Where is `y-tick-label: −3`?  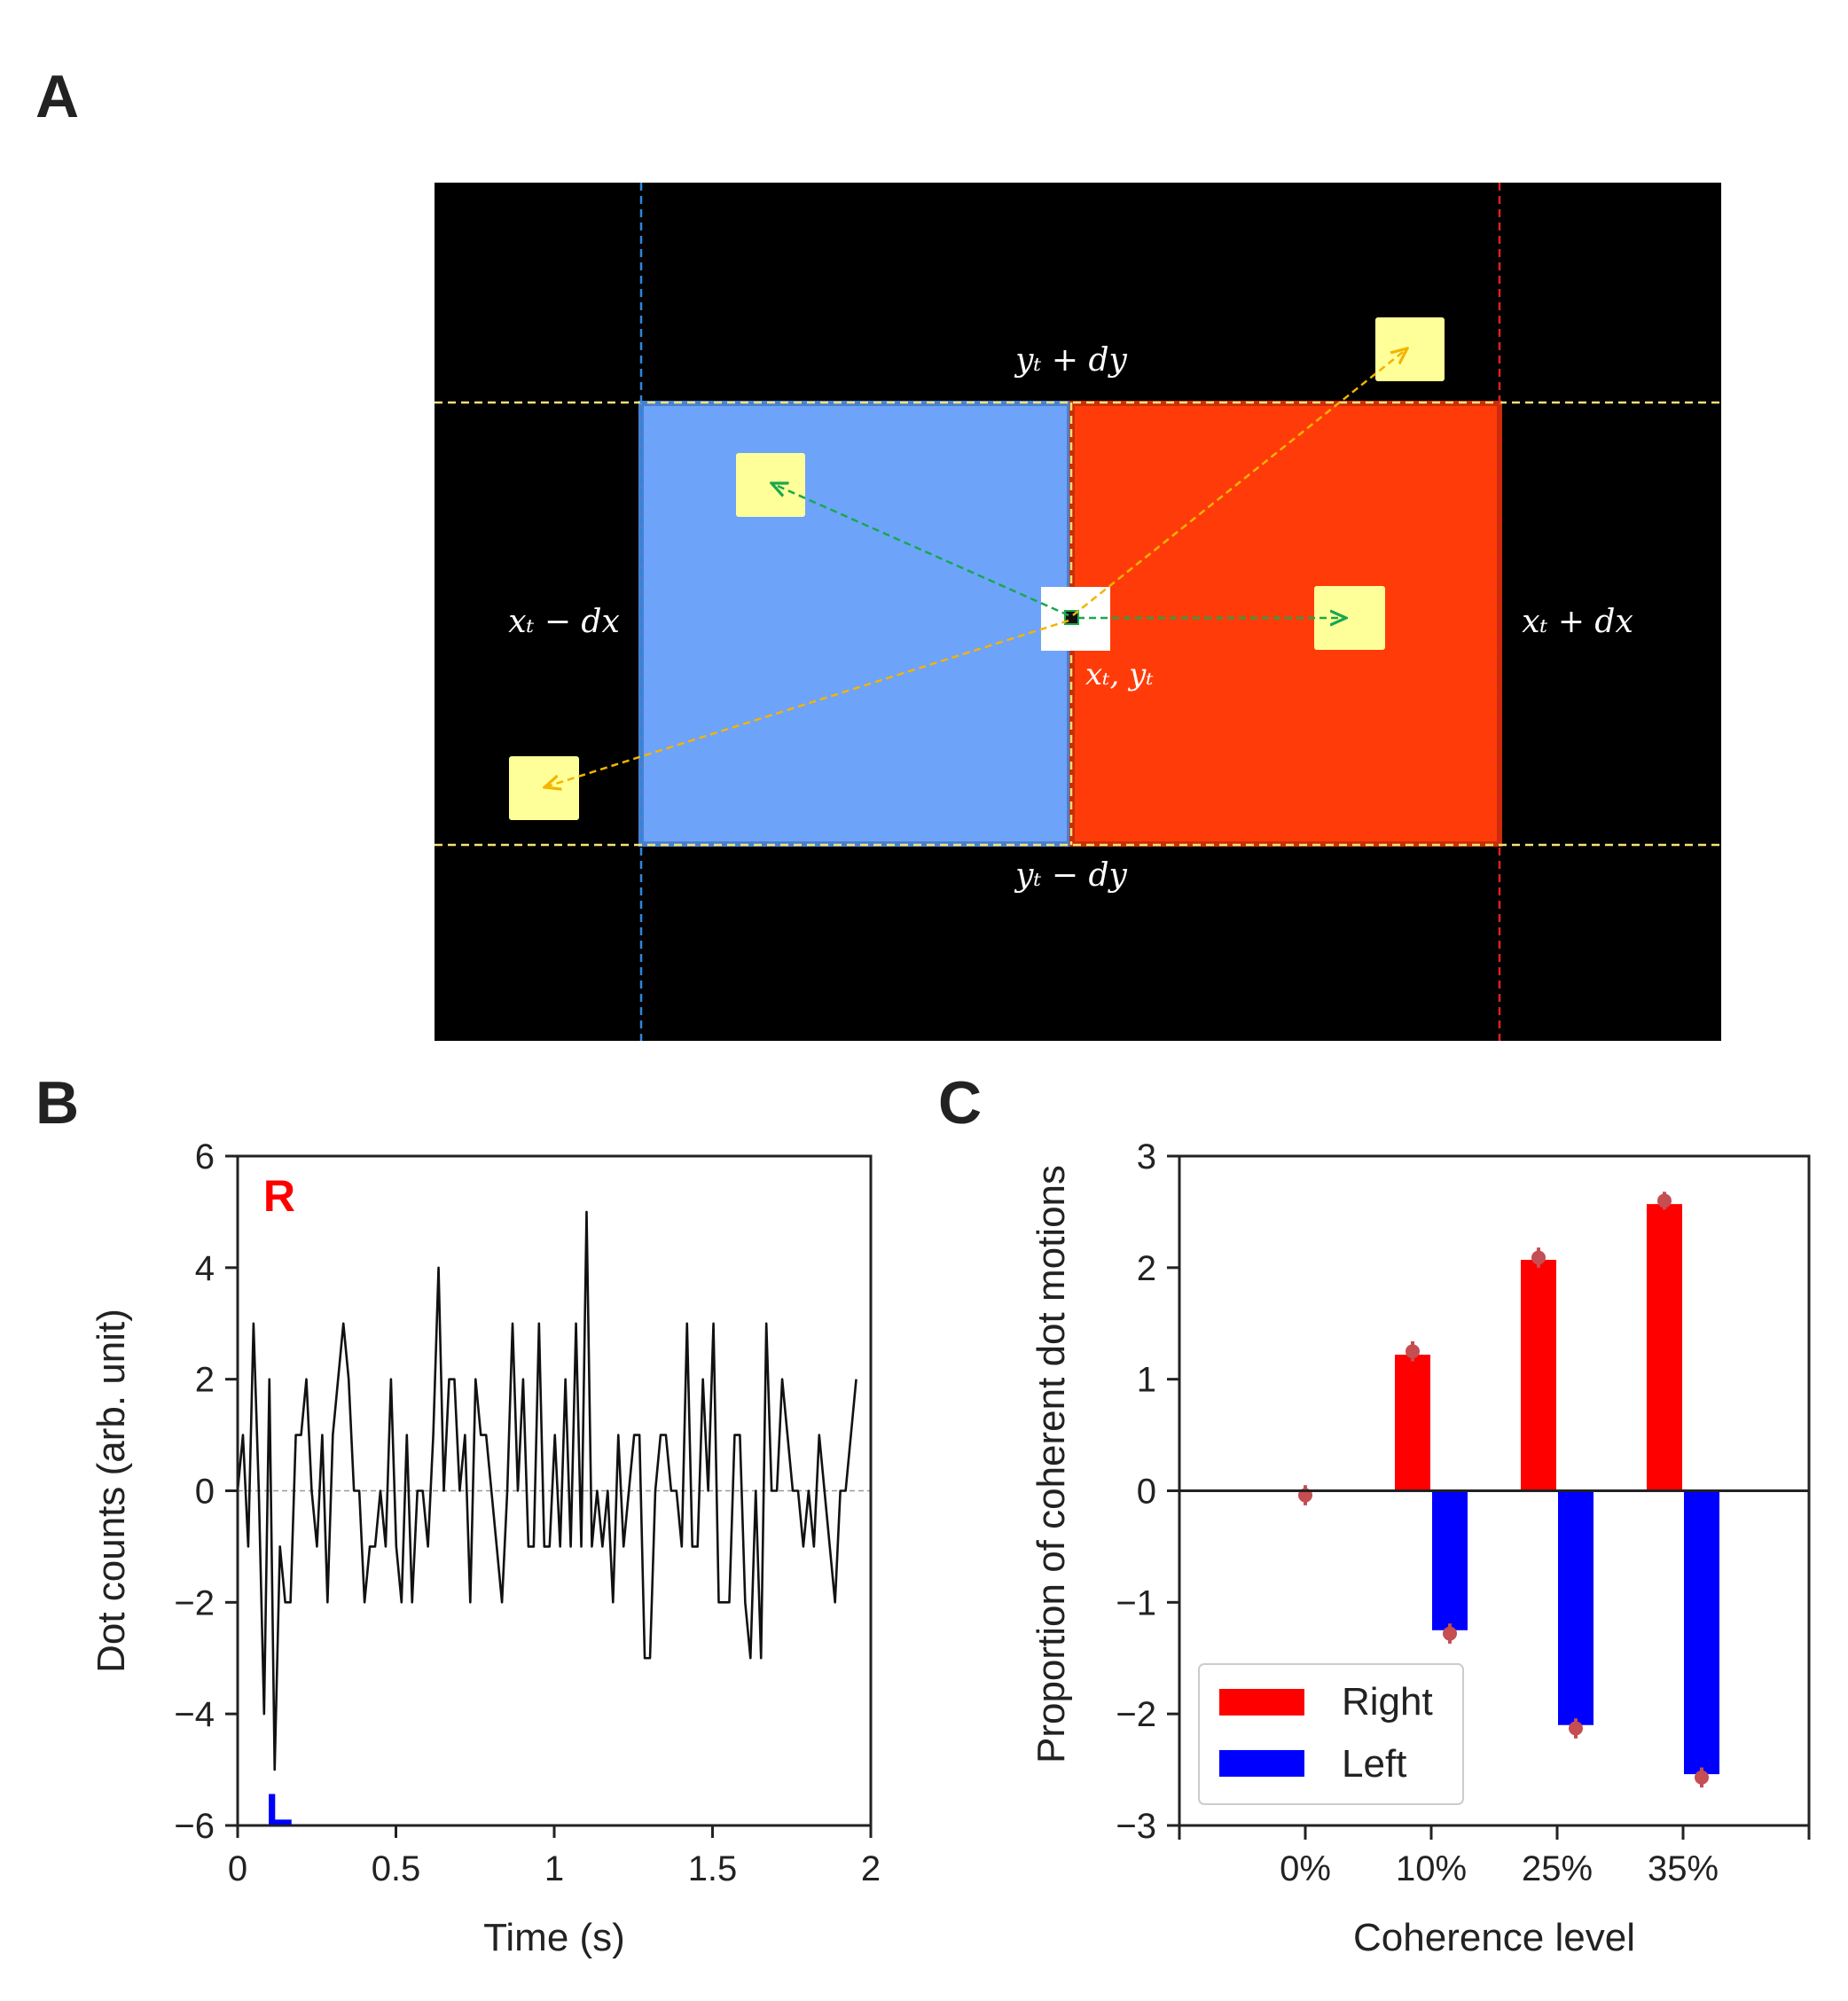
y-tick-label: −3 is located at coordinates (1136, 1826).